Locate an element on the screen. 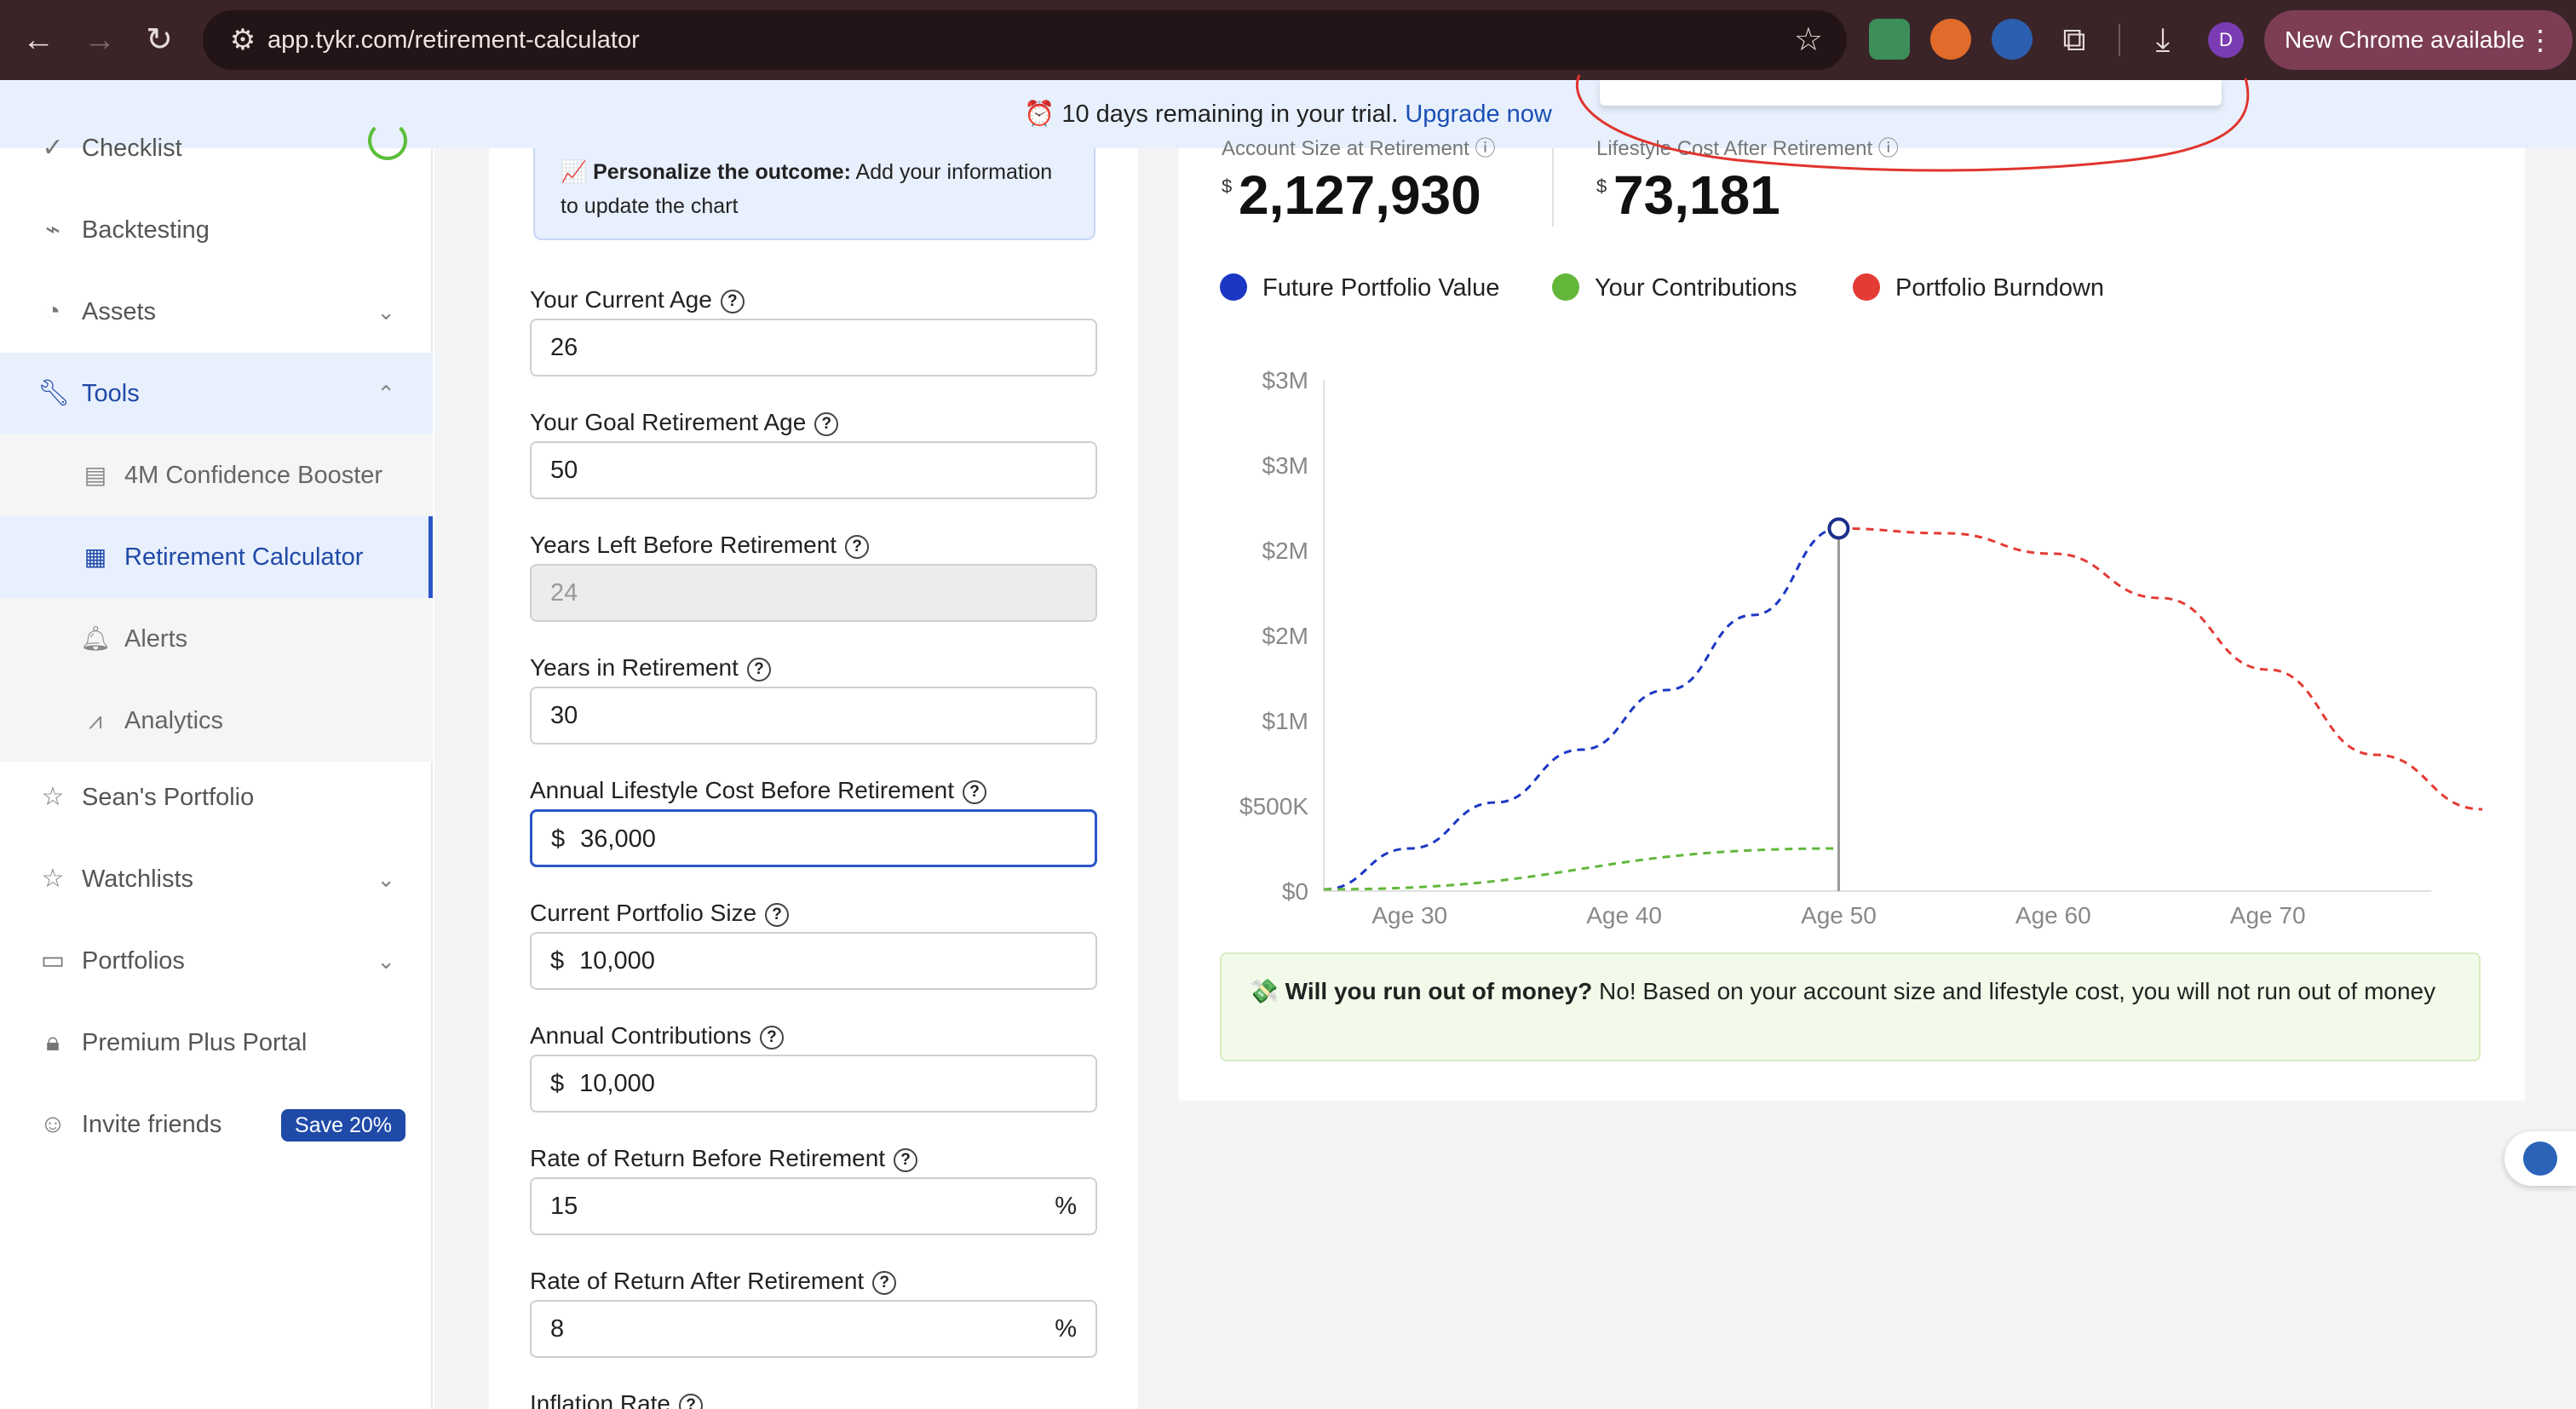 The image size is (2576, 1409). rate-before-input: 15% is located at coordinates (813, 1206).